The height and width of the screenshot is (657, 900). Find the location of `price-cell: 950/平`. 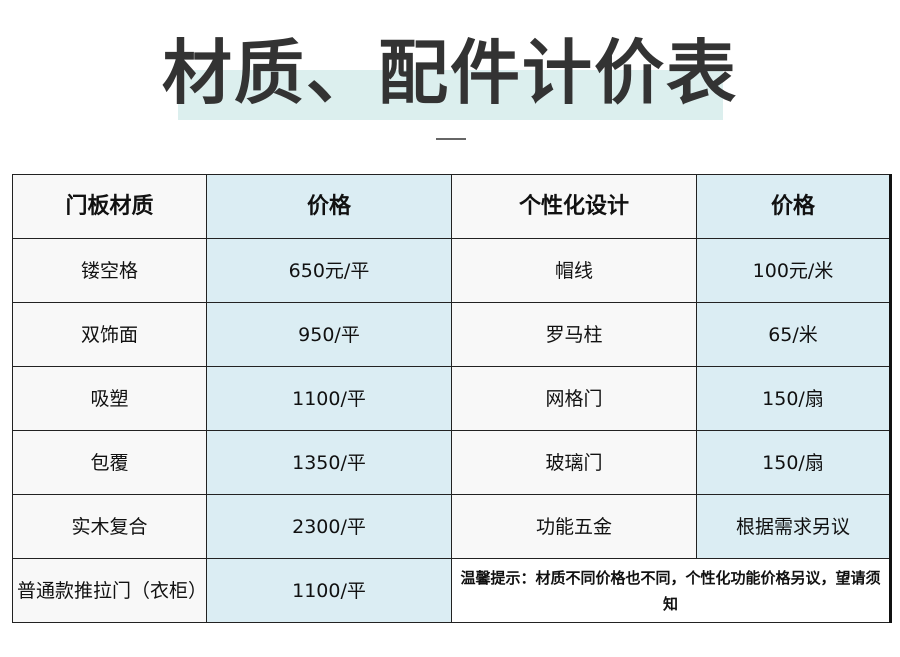

price-cell: 950/平 is located at coordinates (329, 334).